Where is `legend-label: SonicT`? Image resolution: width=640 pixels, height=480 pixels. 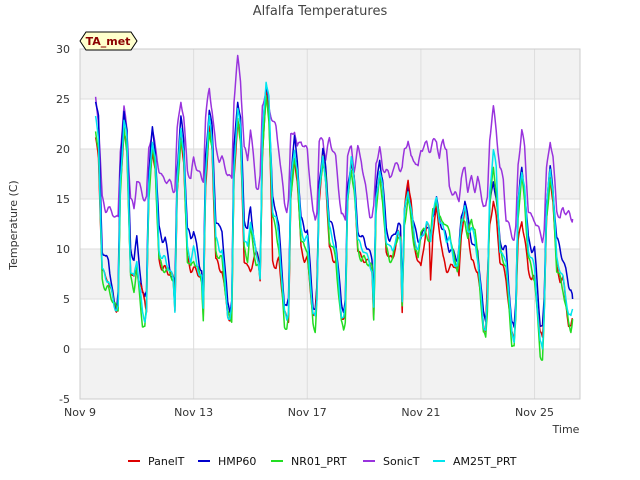
legend-label: SonicT is located at coordinates (401, 461).